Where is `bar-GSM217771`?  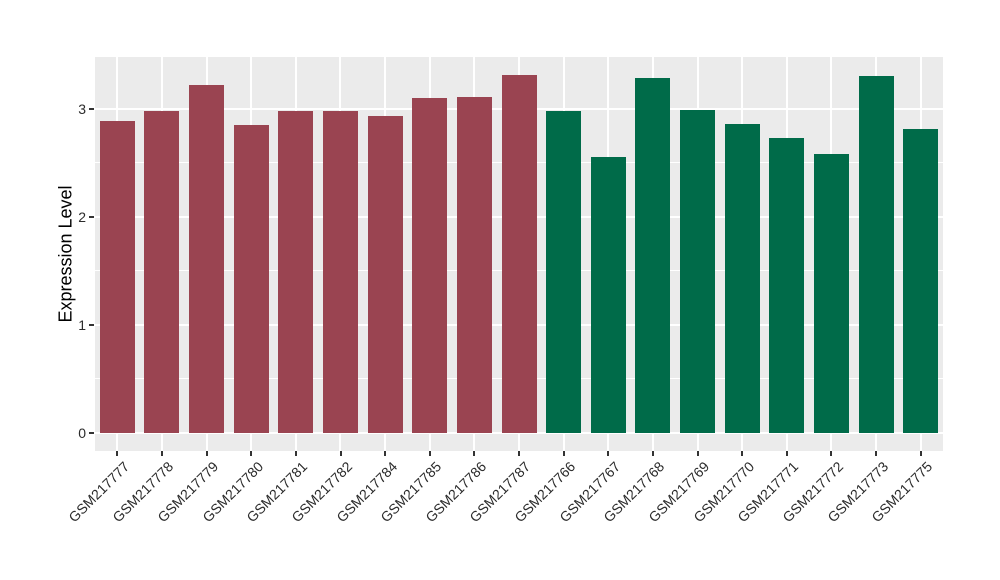
bar-GSM217771 is located at coordinates (787, 285).